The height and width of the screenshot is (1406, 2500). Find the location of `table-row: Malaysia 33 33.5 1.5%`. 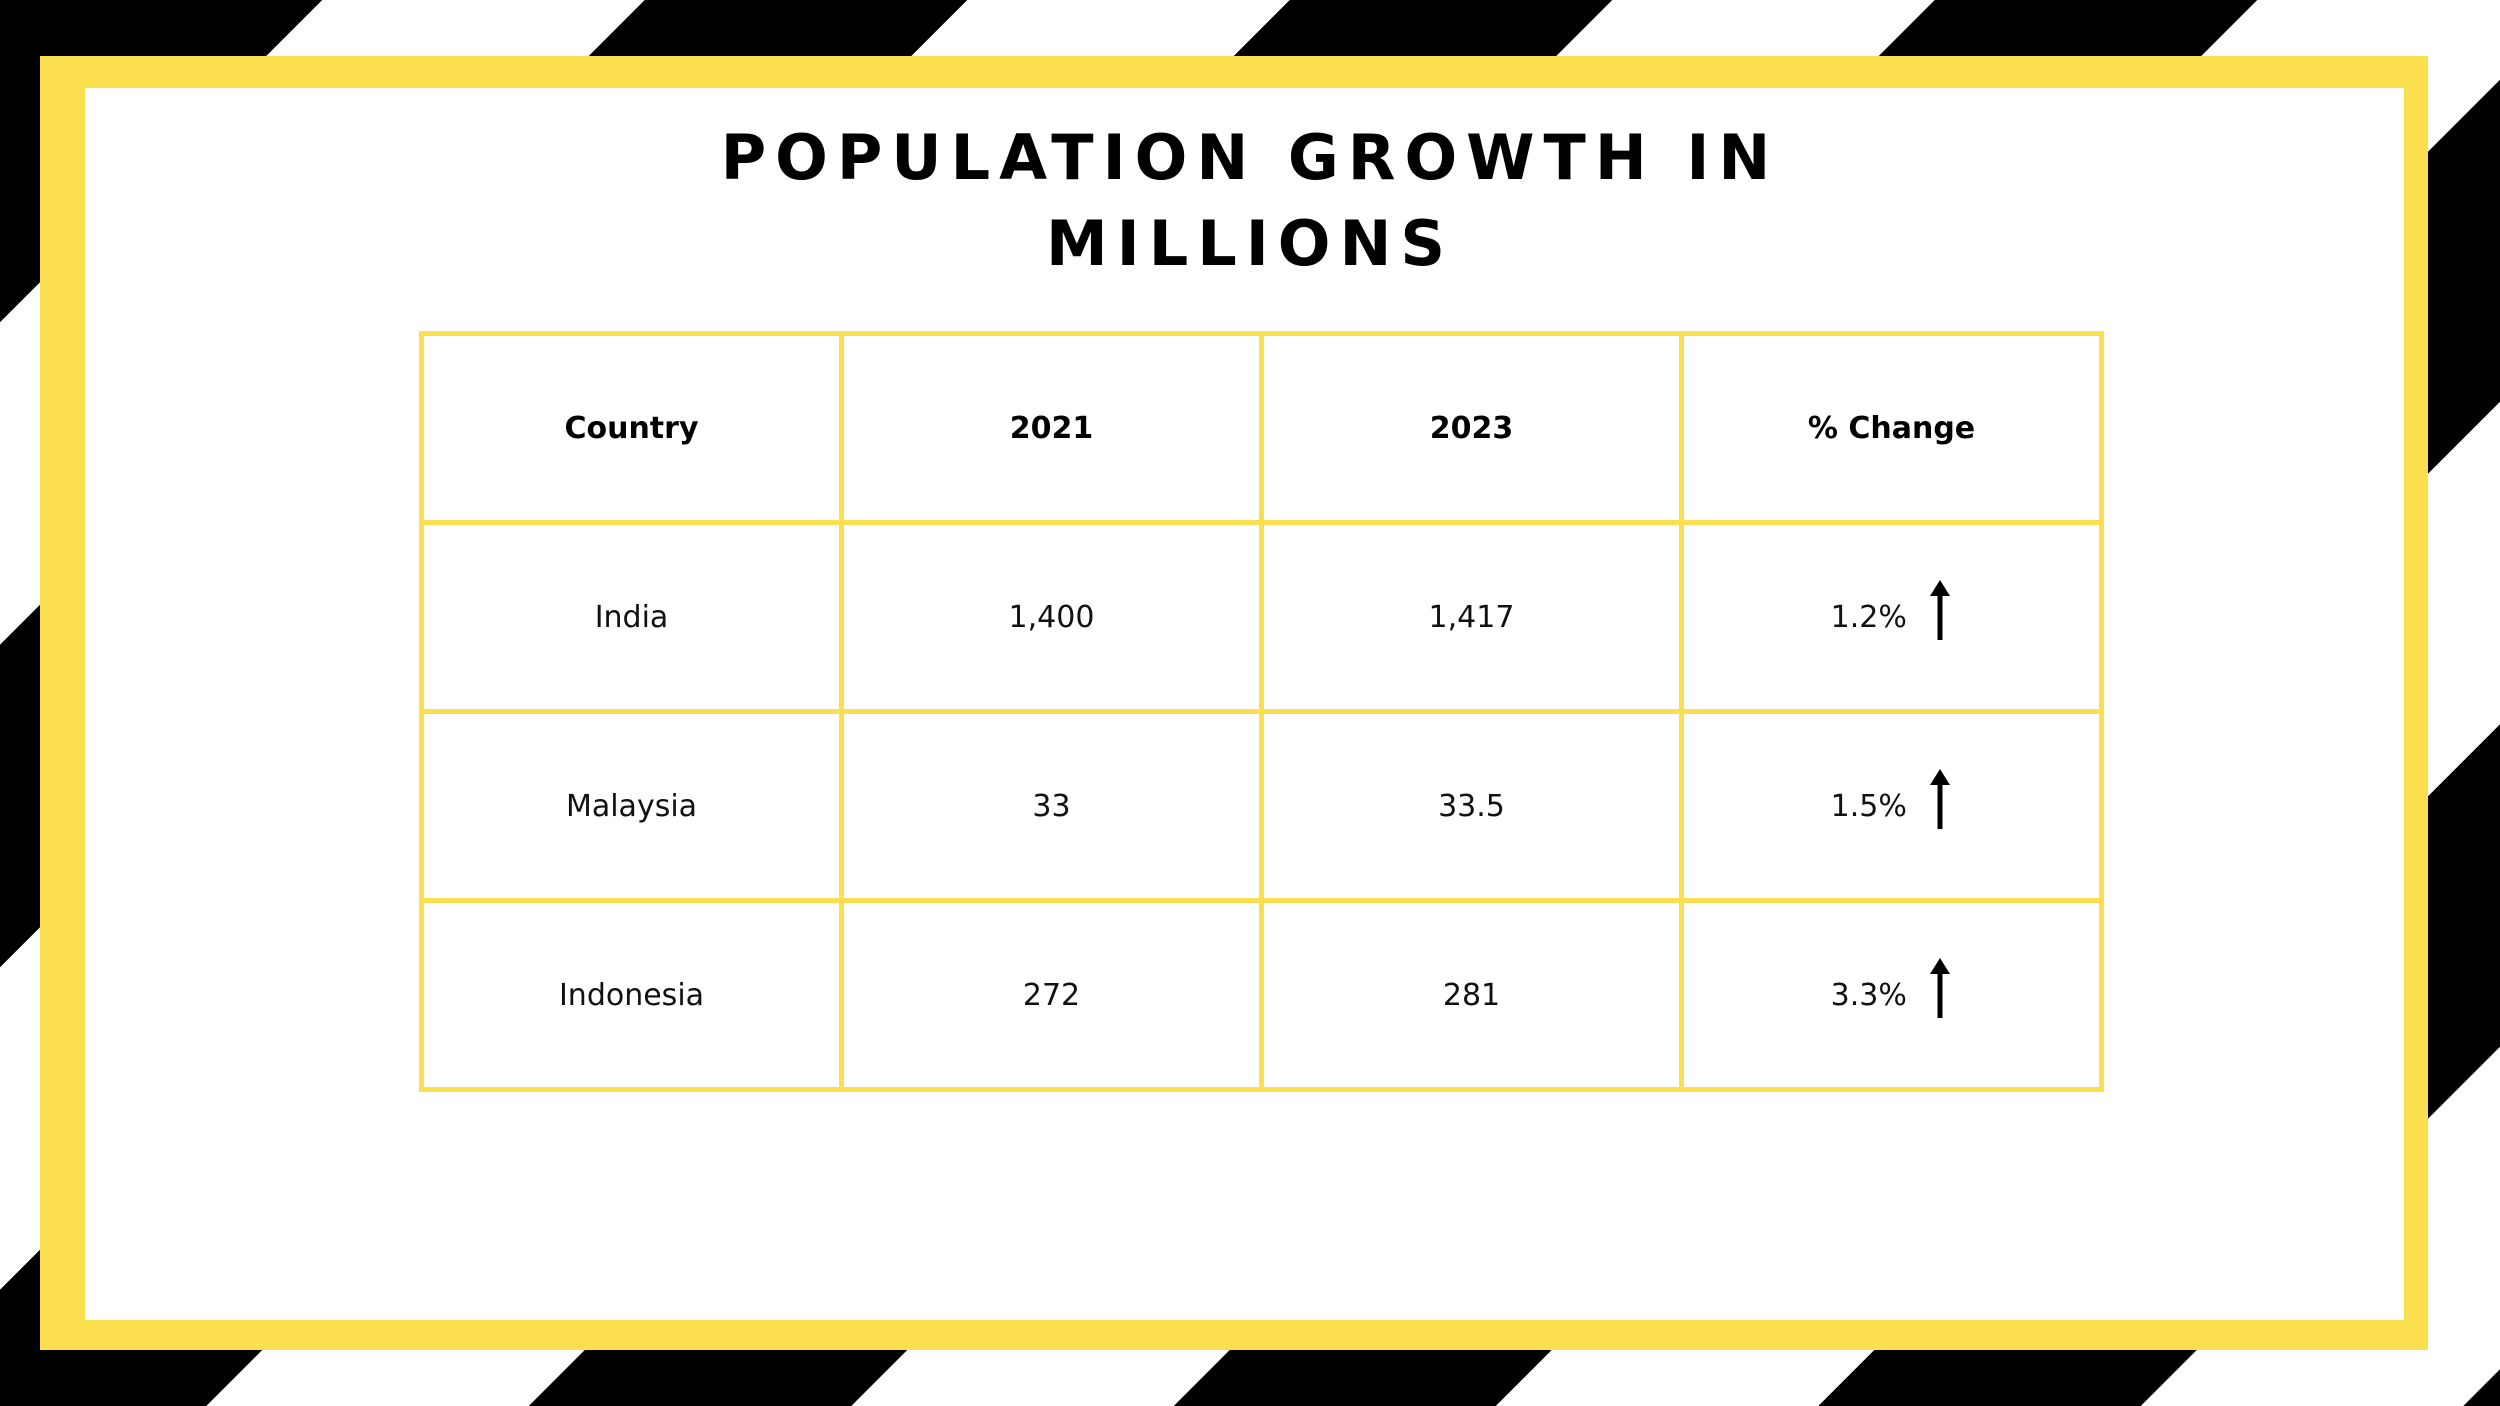

table-row: Malaysia 33 33.5 1.5% is located at coordinates (1261, 806).